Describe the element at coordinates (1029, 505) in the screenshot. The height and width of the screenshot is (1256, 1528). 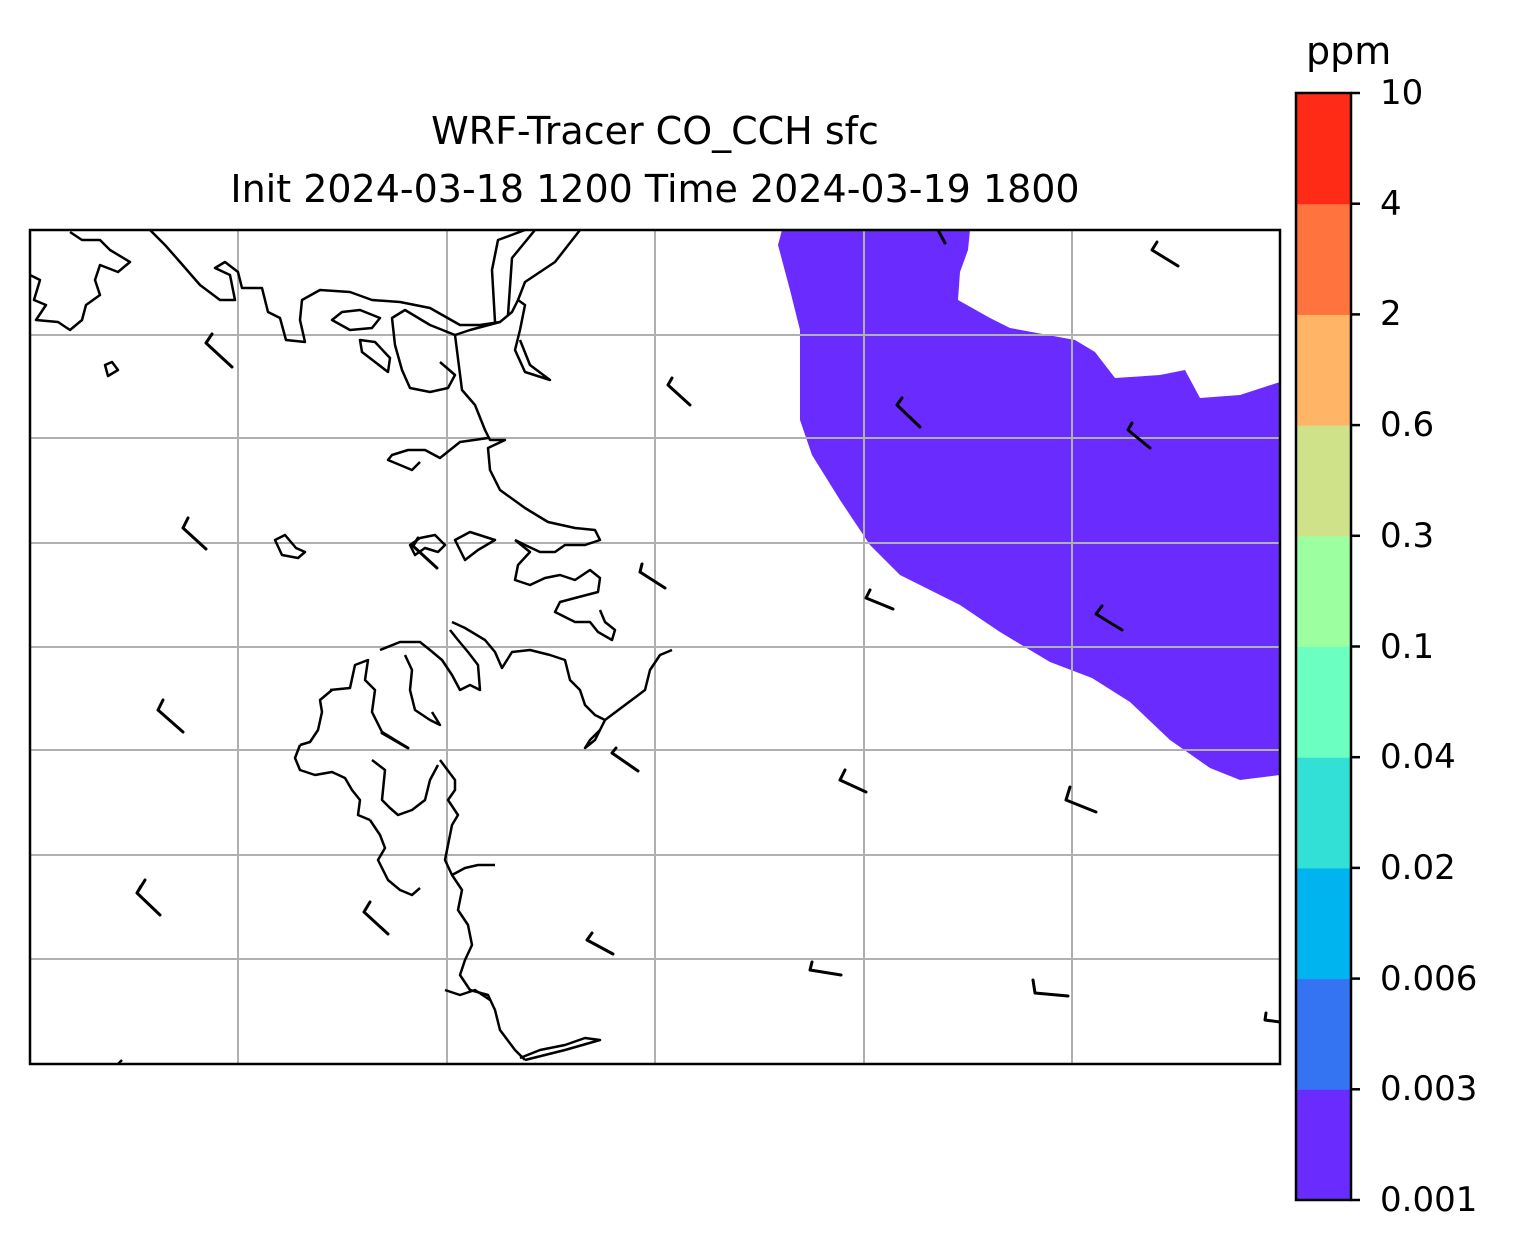
I see `tracer-plume` at that location.